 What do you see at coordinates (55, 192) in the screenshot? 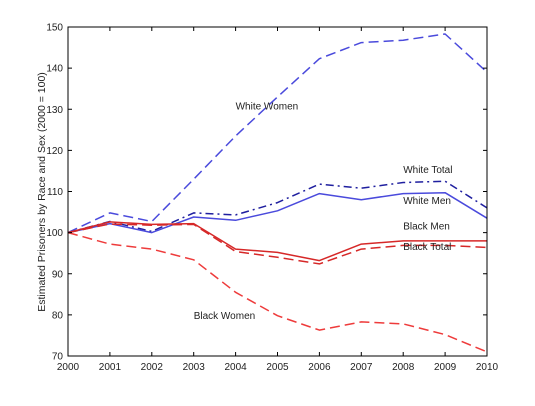
I see `y-tick-label: 110` at bounding box center [55, 192].